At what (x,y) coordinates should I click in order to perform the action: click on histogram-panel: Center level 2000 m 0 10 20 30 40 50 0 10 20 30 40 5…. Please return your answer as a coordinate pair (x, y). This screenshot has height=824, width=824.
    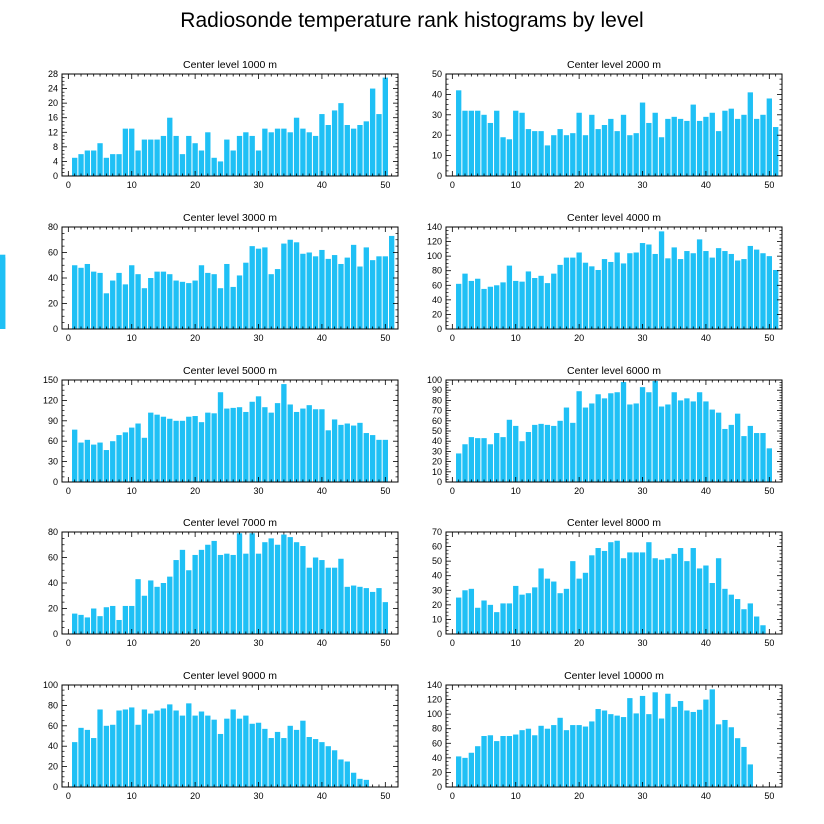
    Looking at the image, I should click on (607, 124).